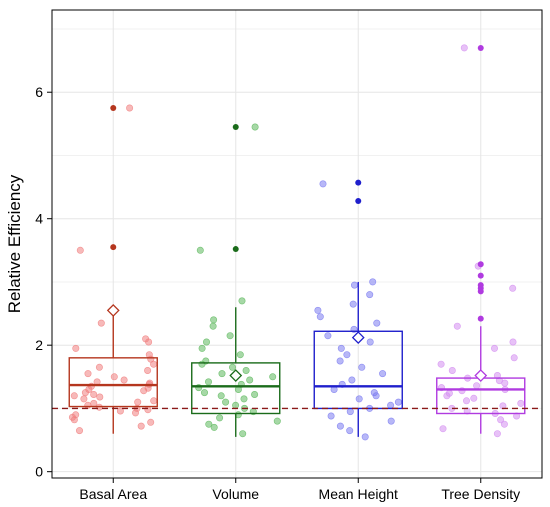 This screenshot has height=507, width=550. What do you see at coordinates (236, 280) in the screenshot?
I see `box-volume` at bounding box center [236, 280].